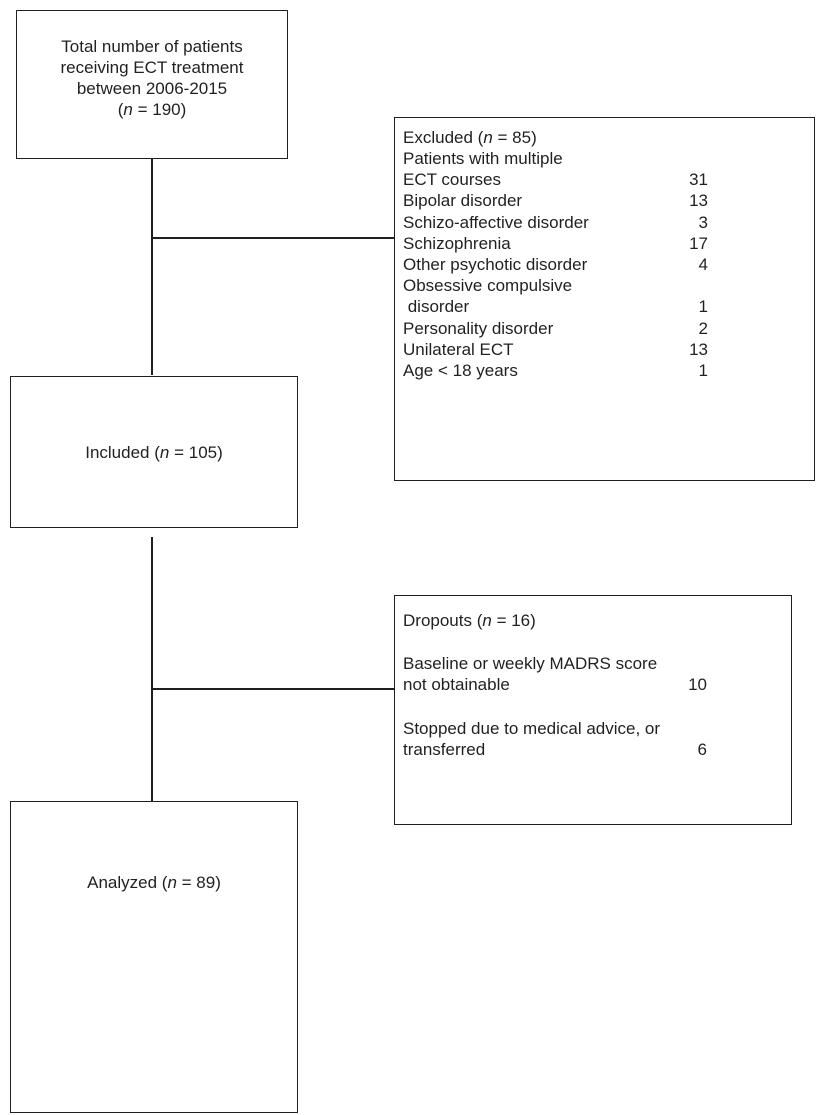 The height and width of the screenshot is (1115, 823). Describe the element at coordinates (452, 180) in the screenshot. I see `excluded-item-label: ECT courses` at that location.